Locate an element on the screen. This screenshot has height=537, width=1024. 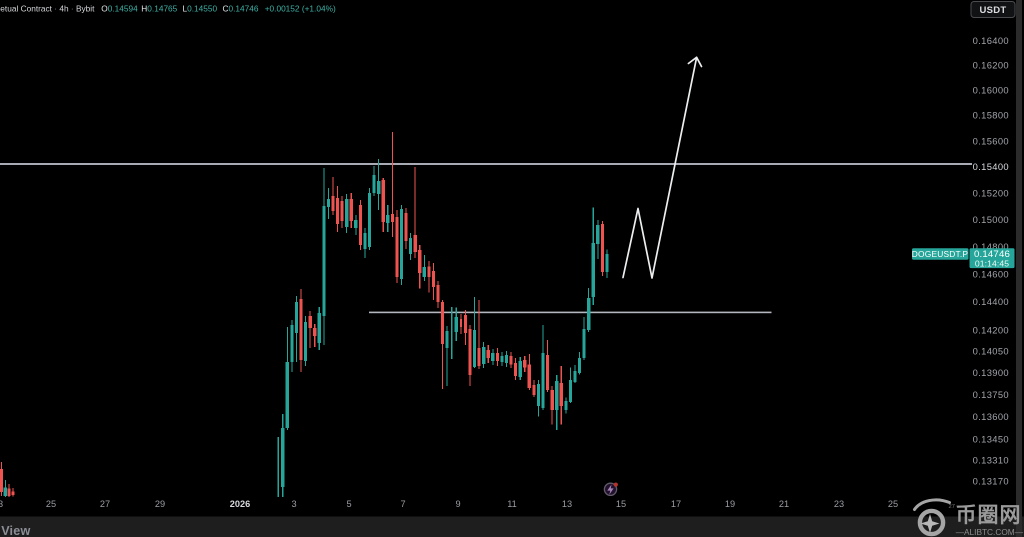
svg-text: 0.13310 is located at coordinates (991, 459).